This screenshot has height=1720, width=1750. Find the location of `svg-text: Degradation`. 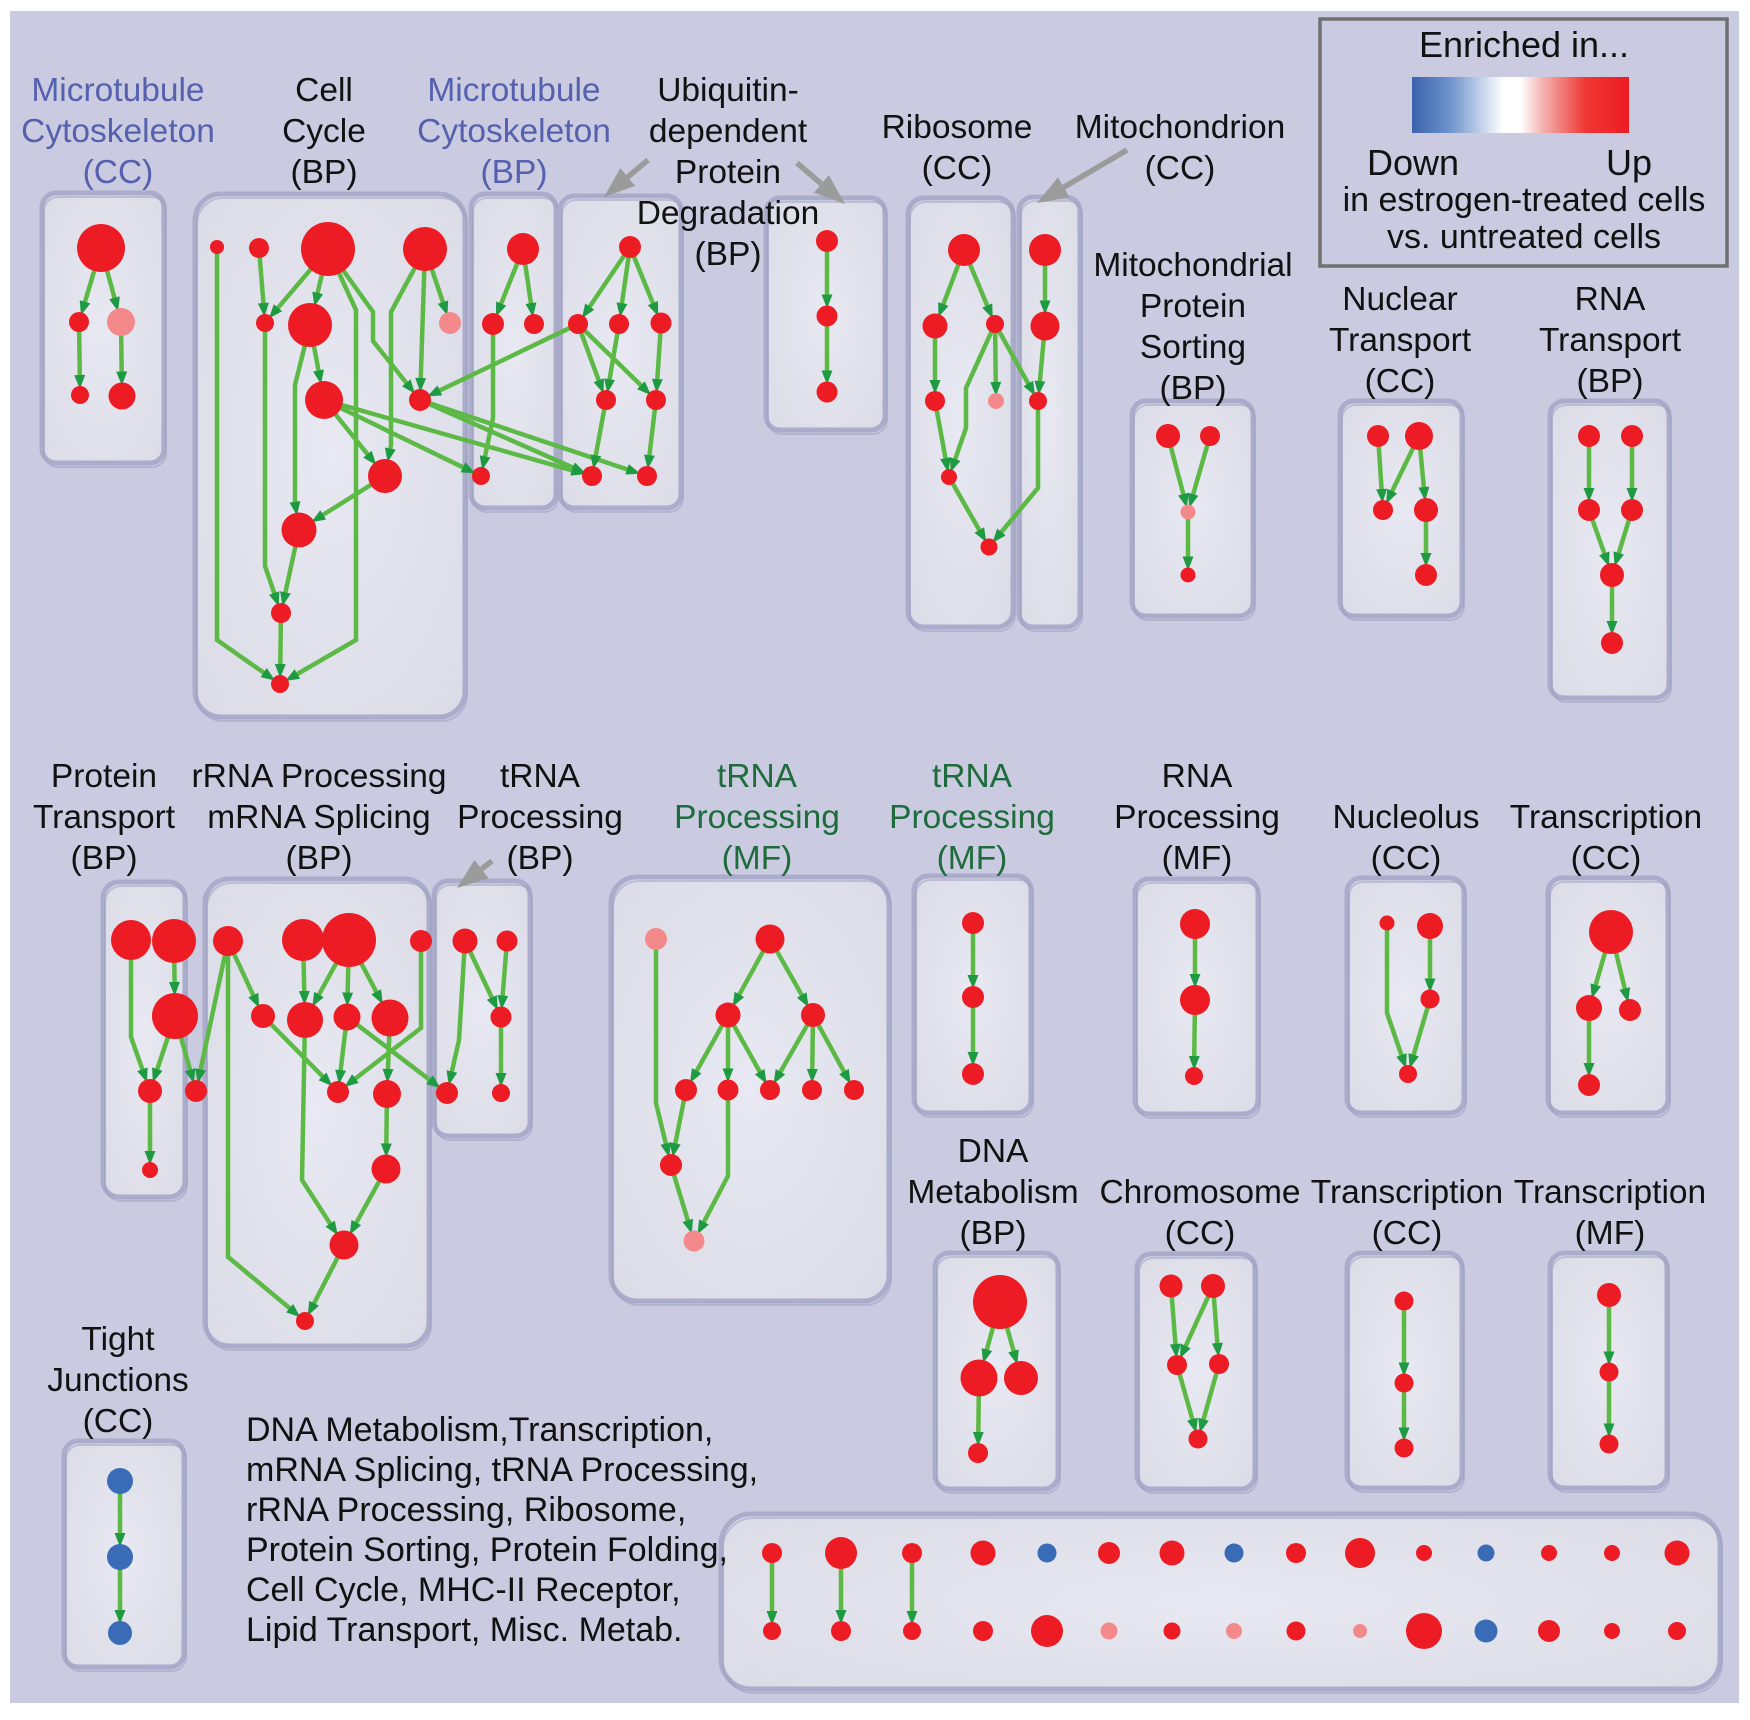

svg-text: Degradation is located at coordinates (728, 213).